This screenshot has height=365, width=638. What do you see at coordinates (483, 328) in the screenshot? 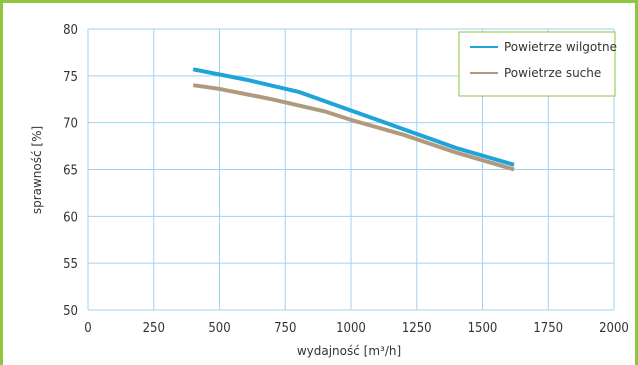
I see `x-tick-label: 1500` at bounding box center [483, 328].